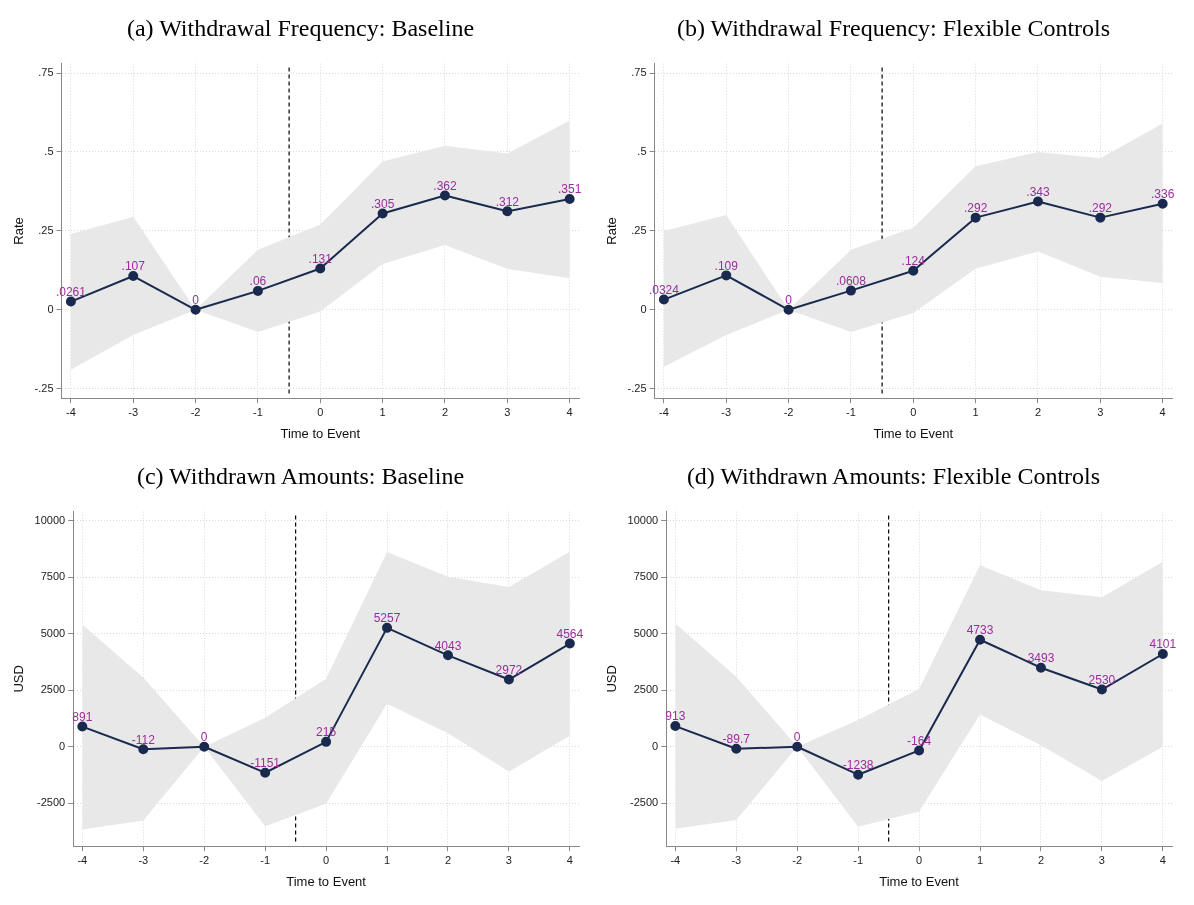 The width and height of the screenshot is (1194, 905). I want to click on data-label: .336, so click(1162, 194).